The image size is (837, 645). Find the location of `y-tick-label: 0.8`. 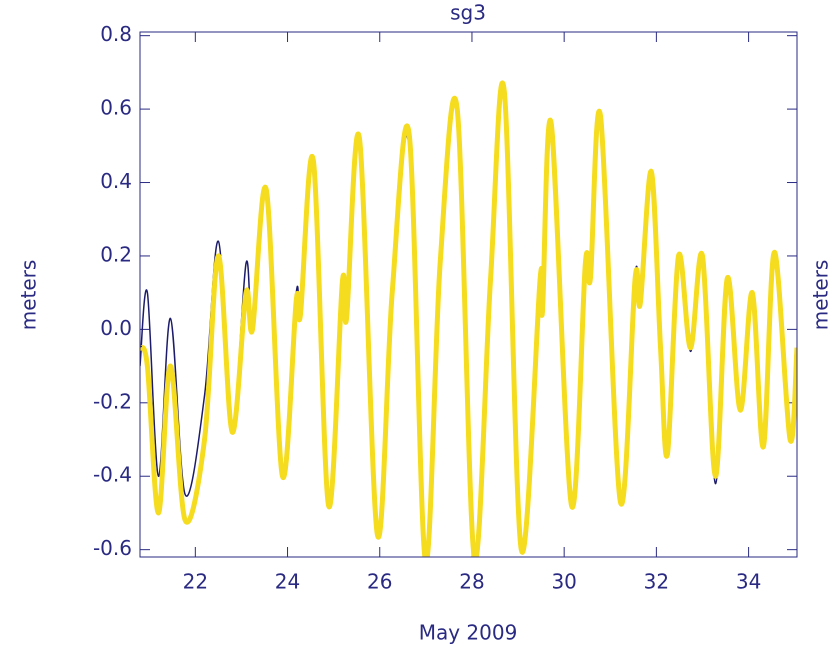

y-tick-label: 0.8 is located at coordinates (116, 34).